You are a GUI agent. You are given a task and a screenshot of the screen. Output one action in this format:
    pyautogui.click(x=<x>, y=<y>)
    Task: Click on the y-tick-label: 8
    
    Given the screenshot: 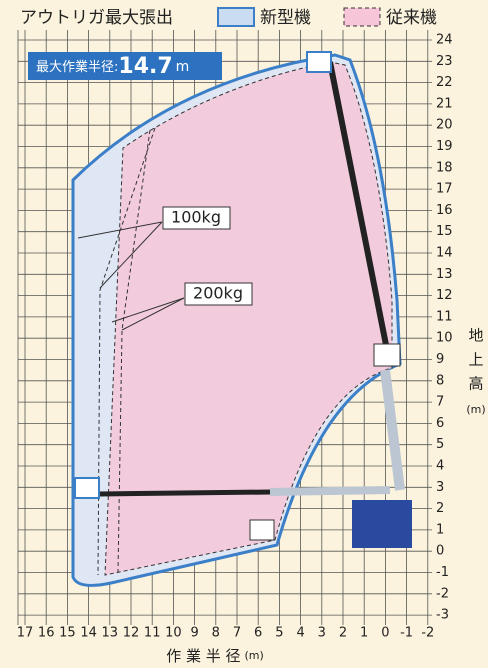 What is the action you would take?
    pyautogui.click(x=440, y=380)
    